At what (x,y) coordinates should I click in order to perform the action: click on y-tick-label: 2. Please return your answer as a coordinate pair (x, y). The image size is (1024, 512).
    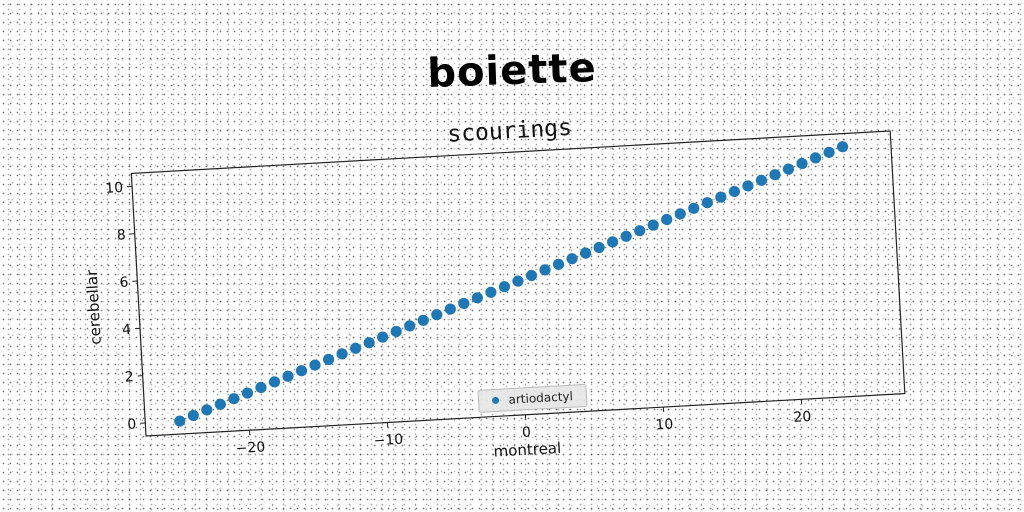
    Looking at the image, I should click on (129, 377).